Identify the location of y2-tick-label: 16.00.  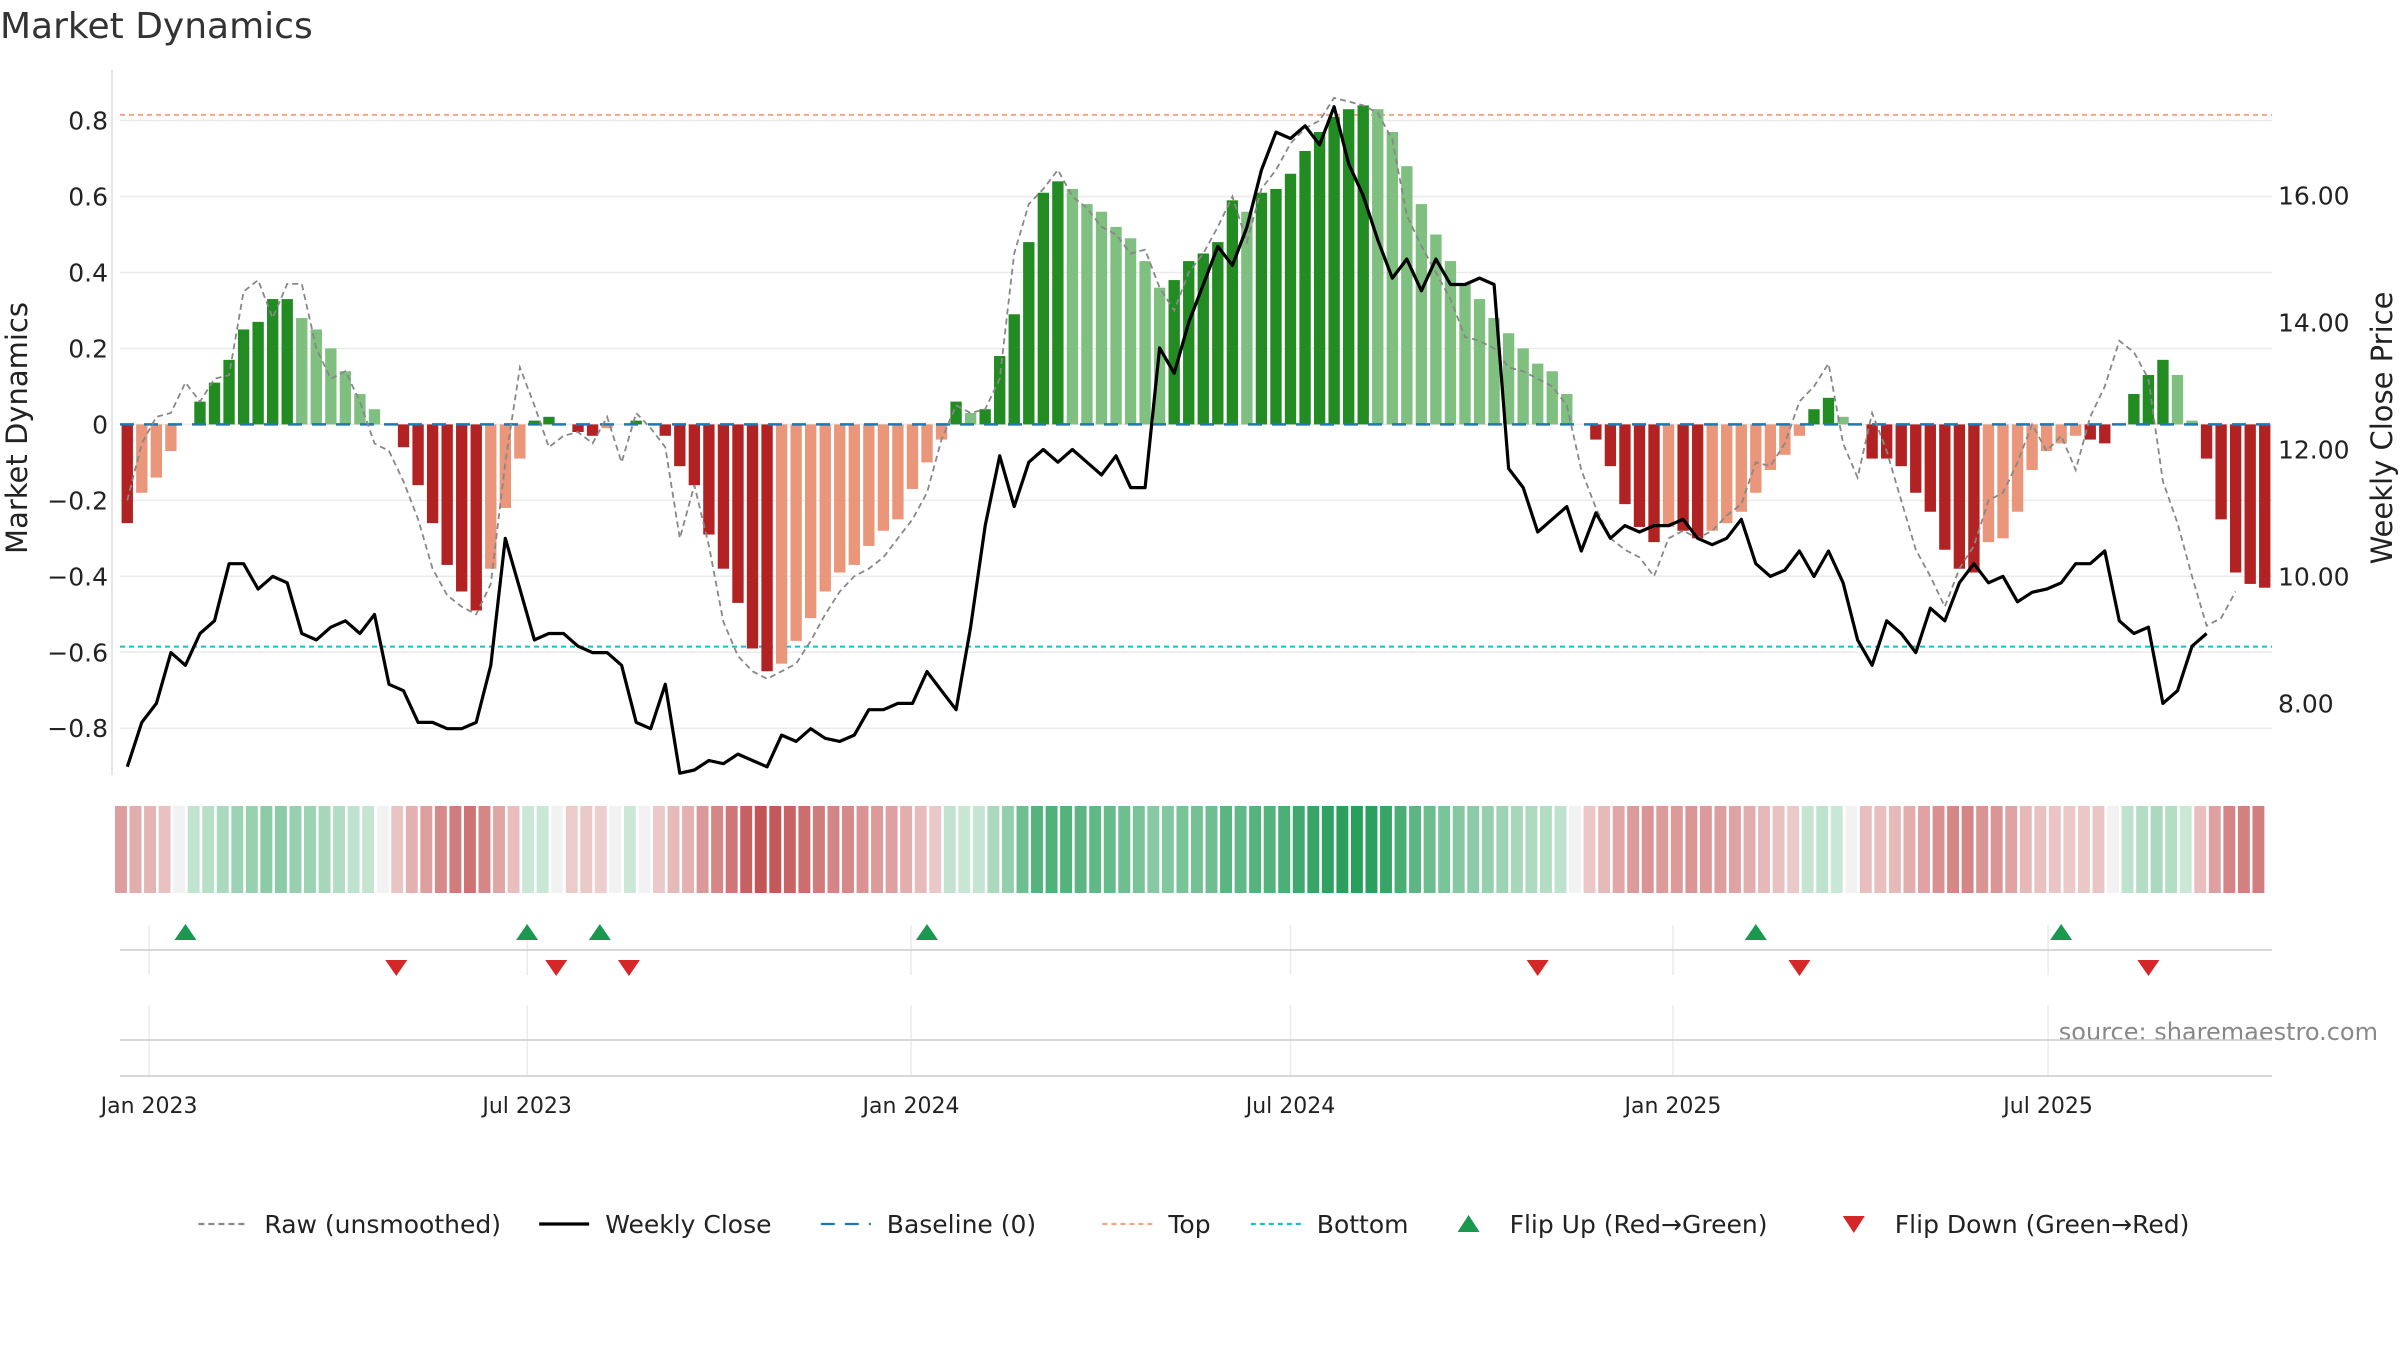
(2314, 196).